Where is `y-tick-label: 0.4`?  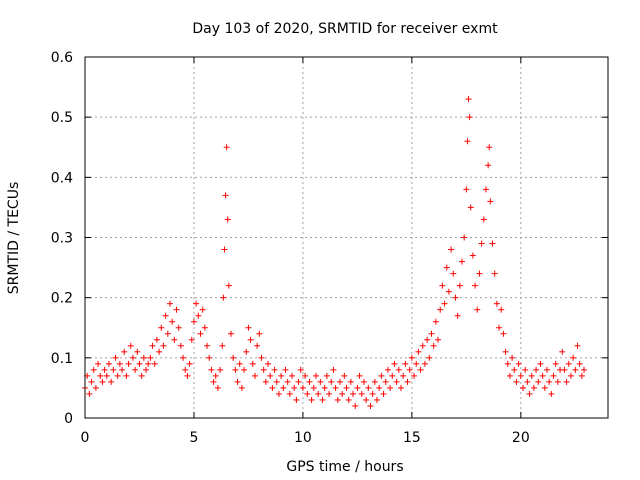
y-tick-label: 0.4 is located at coordinates (62, 178).